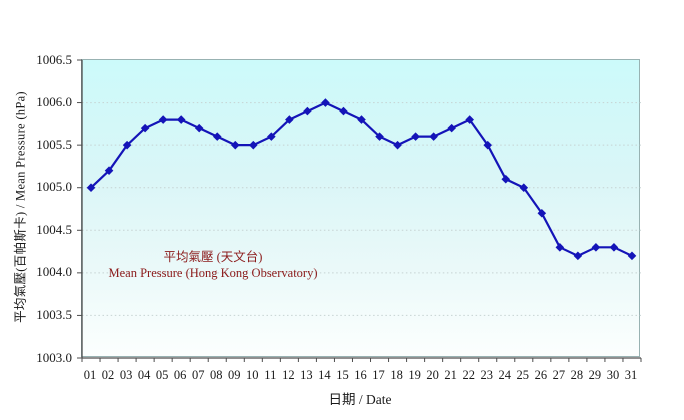 The width and height of the screenshot is (684, 420). Describe the element at coordinates (324, 375) in the screenshot. I see `x-tick-label: 14` at that location.